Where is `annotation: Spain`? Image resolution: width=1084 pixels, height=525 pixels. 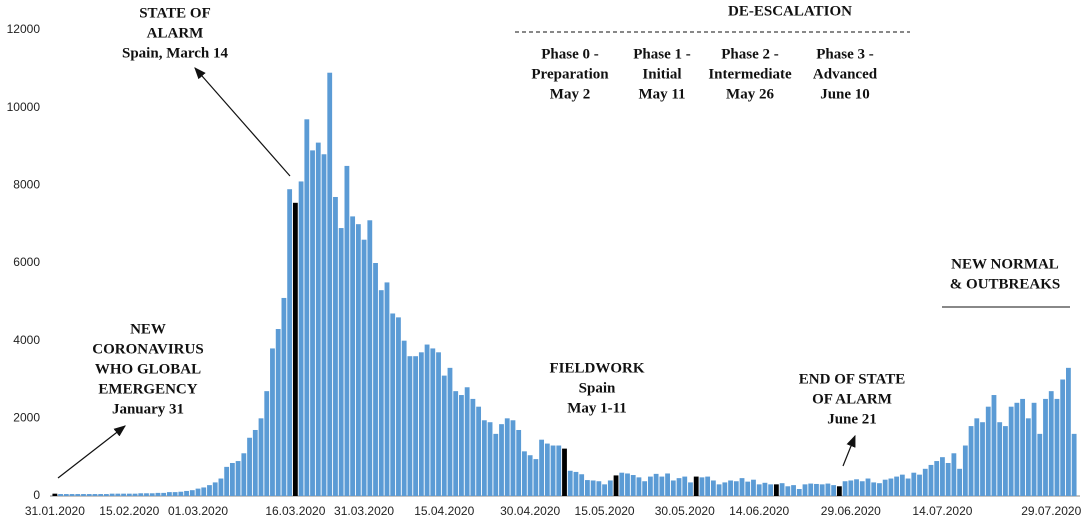
annotation: Spain is located at coordinates (597, 388).